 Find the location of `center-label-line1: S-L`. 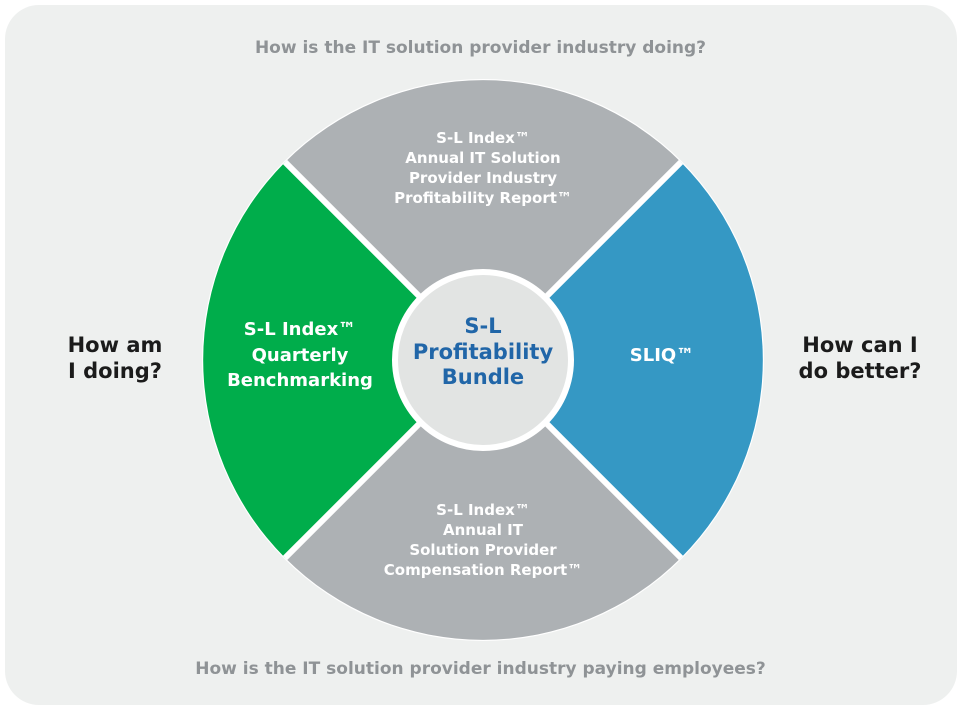

center-label-line1: S-L is located at coordinates (482, 326).